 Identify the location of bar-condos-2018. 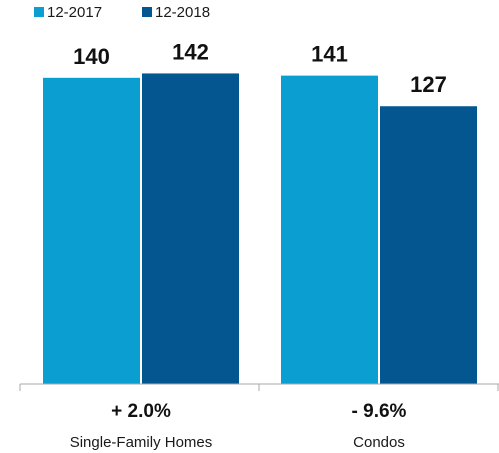
(428, 245).